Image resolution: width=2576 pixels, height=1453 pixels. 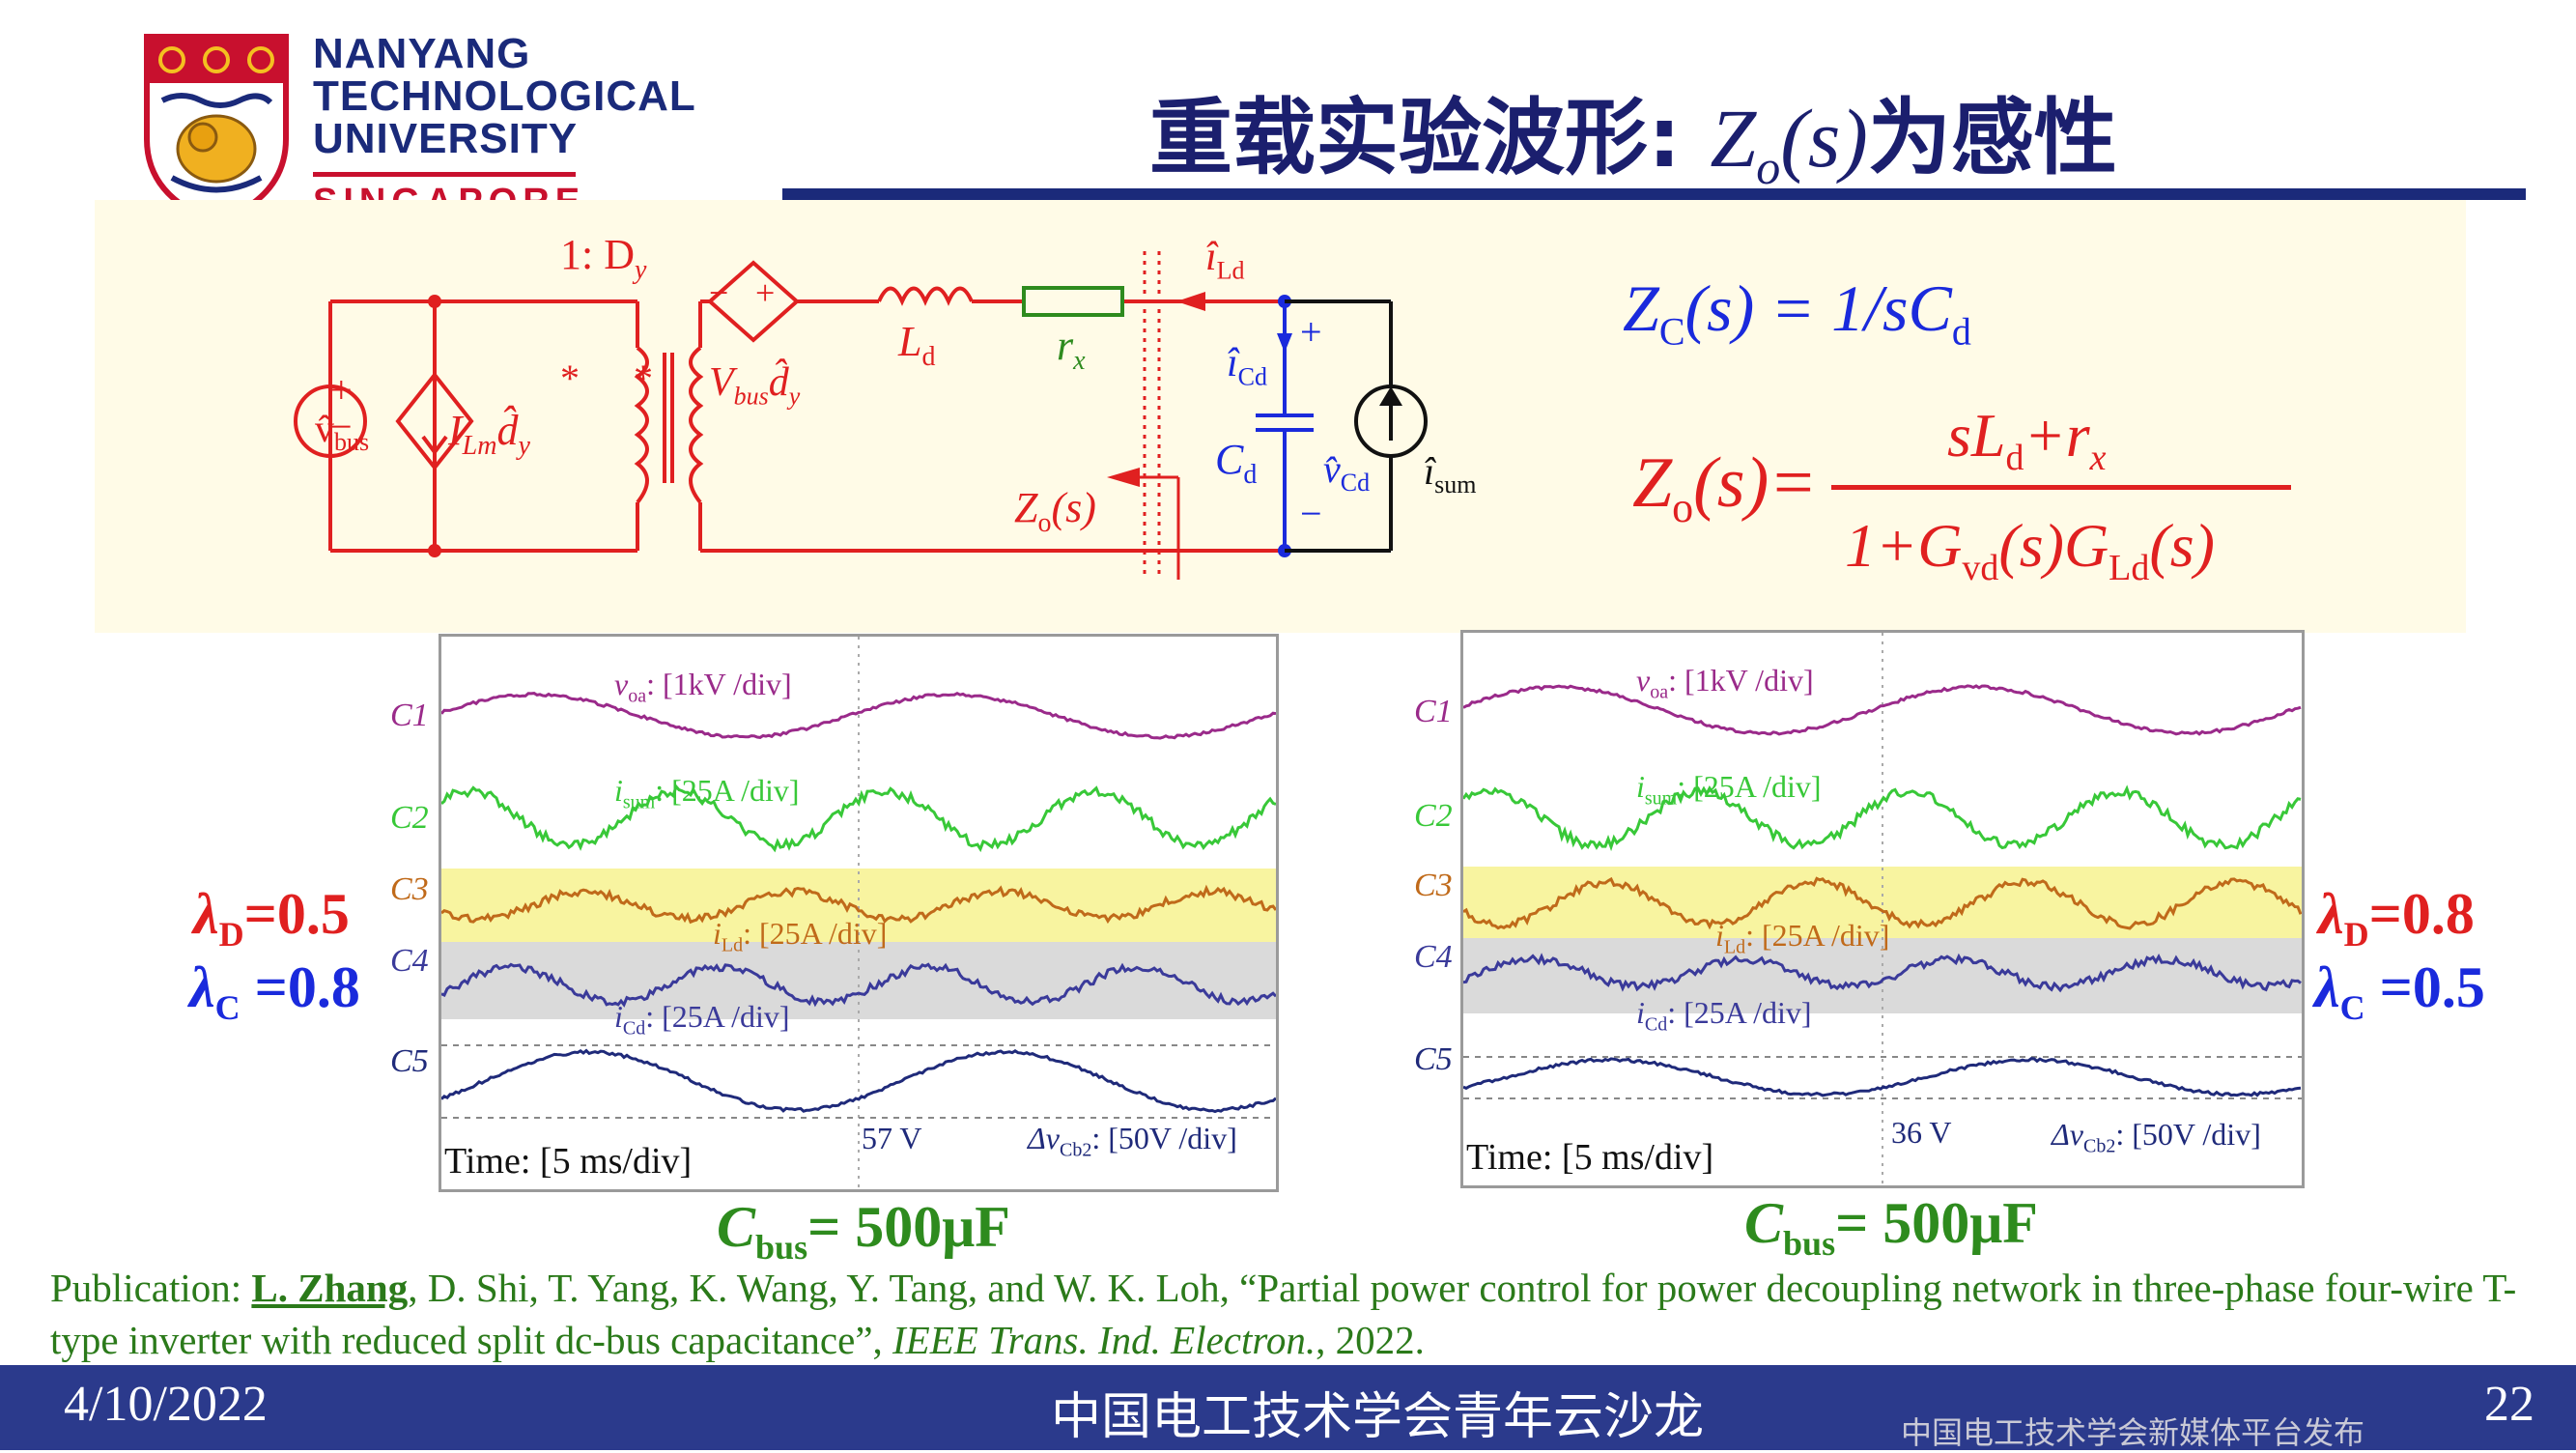 What do you see at coordinates (1733, 139) in the screenshot?
I see `title-z: Z` at bounding box center [1733, 139].